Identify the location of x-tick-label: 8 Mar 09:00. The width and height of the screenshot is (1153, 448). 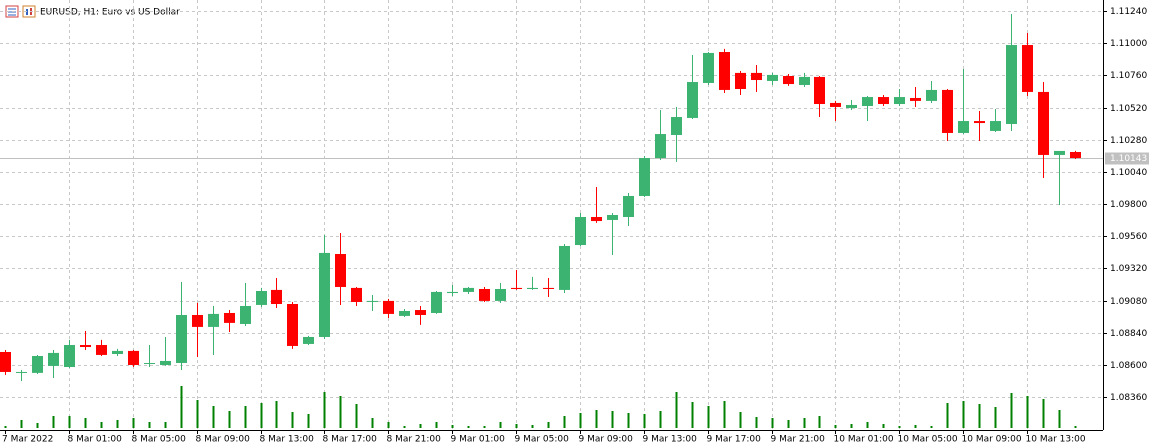
(223, 440).